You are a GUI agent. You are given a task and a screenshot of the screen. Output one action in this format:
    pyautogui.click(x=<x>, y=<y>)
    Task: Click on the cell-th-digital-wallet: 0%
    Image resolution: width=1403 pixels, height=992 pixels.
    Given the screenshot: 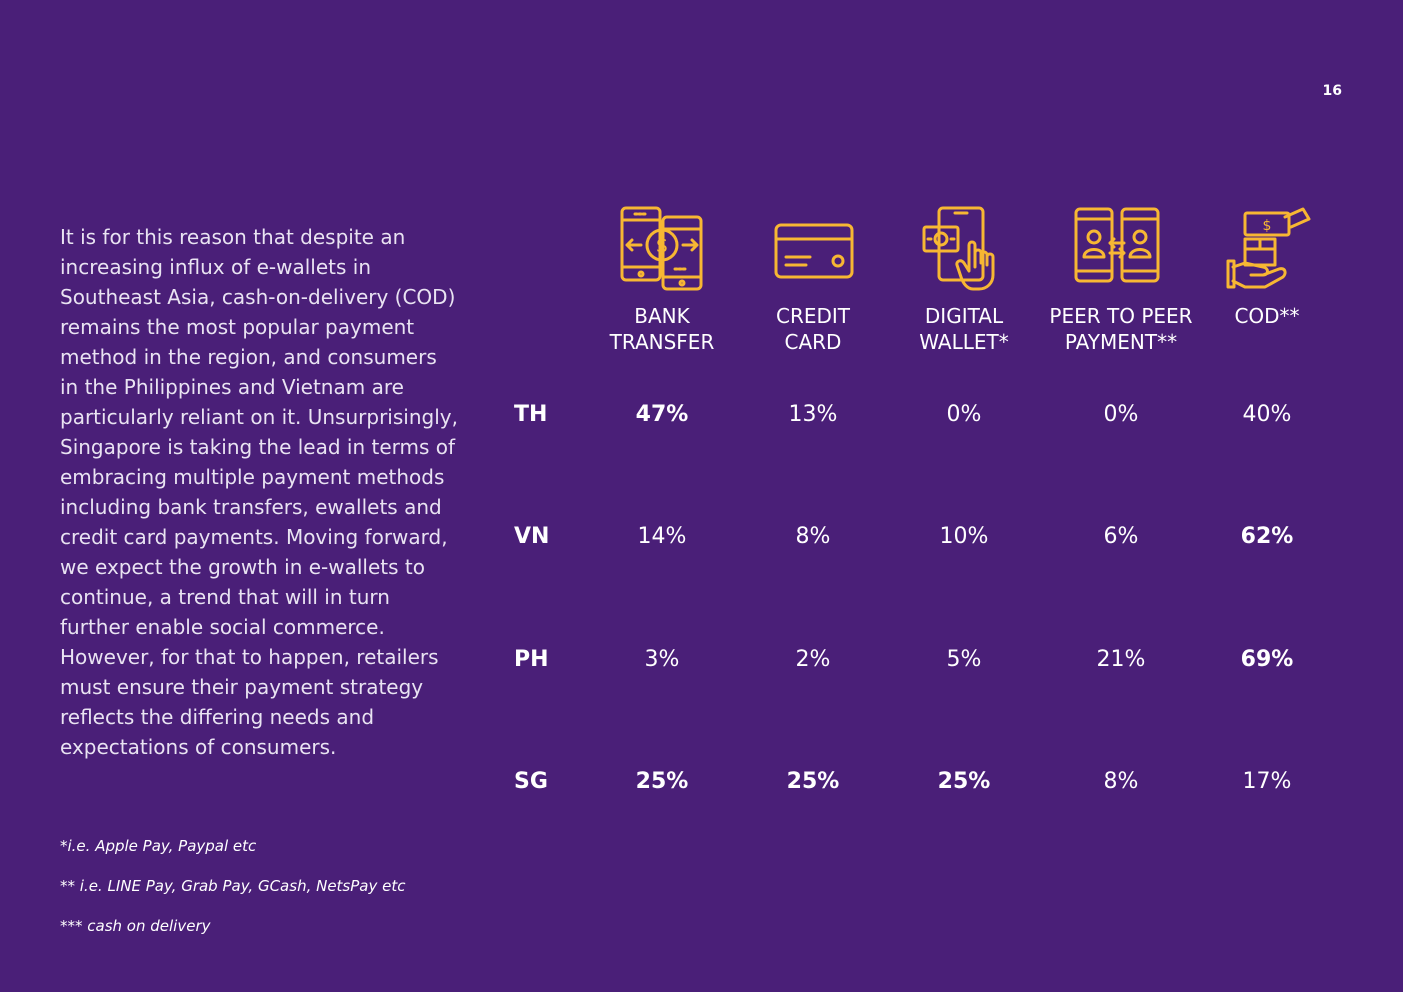 What is the action you would take?
    pyautogui.click(x=964, y=414)
    